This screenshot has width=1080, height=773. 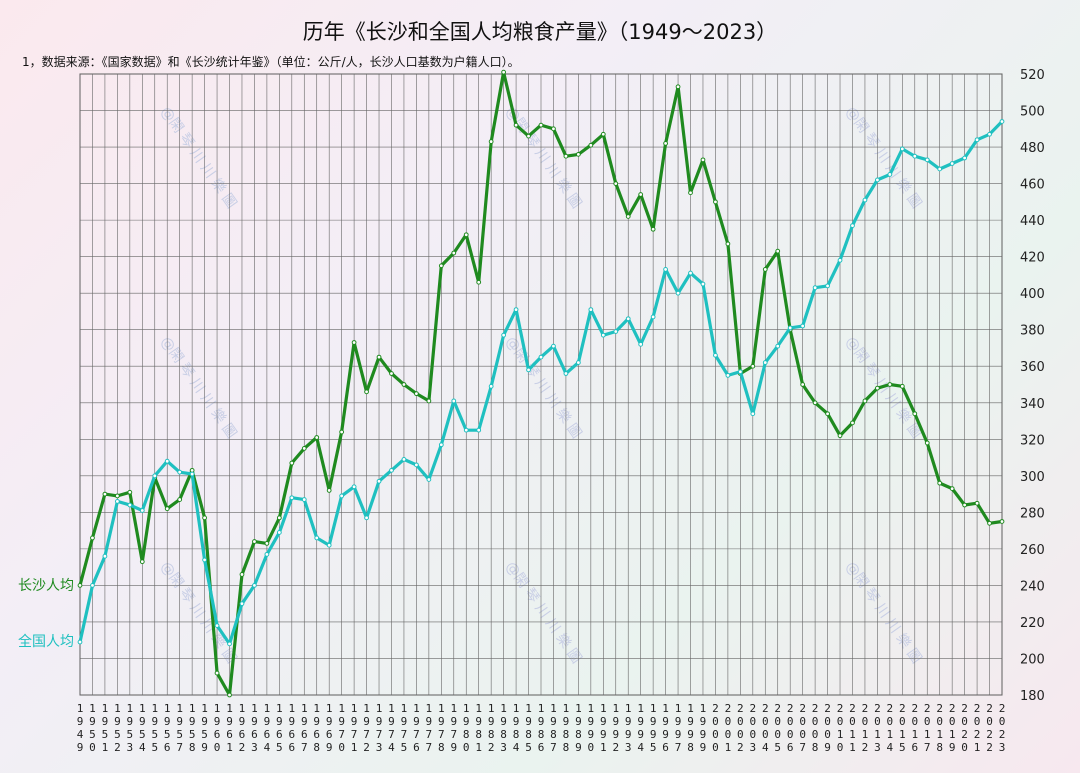 What do you see at coordinates (1032, 185) in the screenshot?
I see `y-tick-label: 460` at bounding box center [1032, 185].